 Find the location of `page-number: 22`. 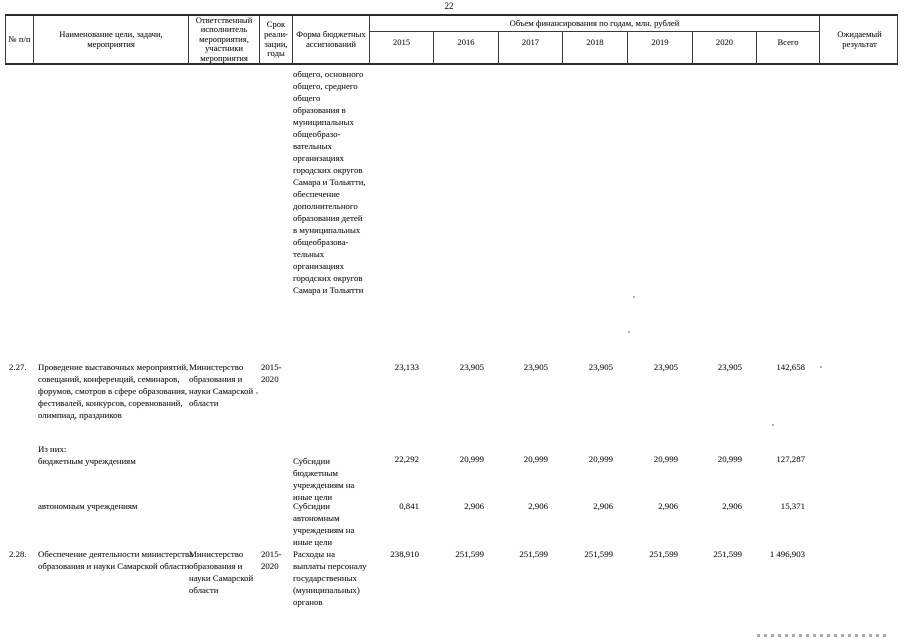

page-number: 22 is located at coordinates (449, 6).